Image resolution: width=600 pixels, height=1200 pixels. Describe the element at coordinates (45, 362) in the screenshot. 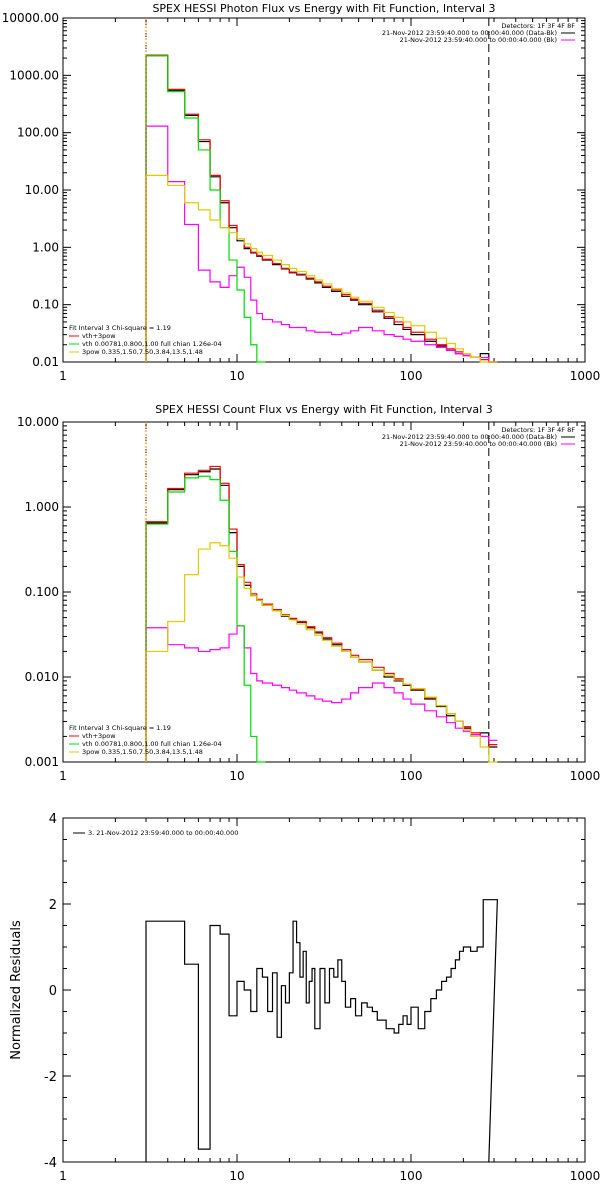

I see `y-tick-label: 0.01` at that location.